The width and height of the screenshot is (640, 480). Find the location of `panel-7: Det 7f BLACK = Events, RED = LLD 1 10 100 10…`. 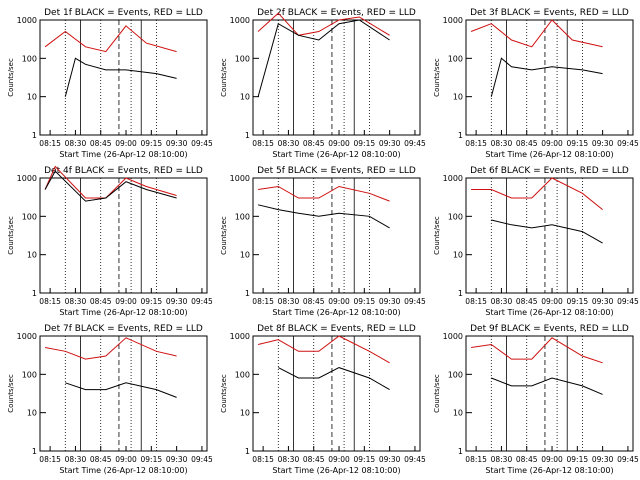

panel-7: Det 7f BLACK = Events, RED = LLD 1 10 100 10… is located at coordinates (110, 399).